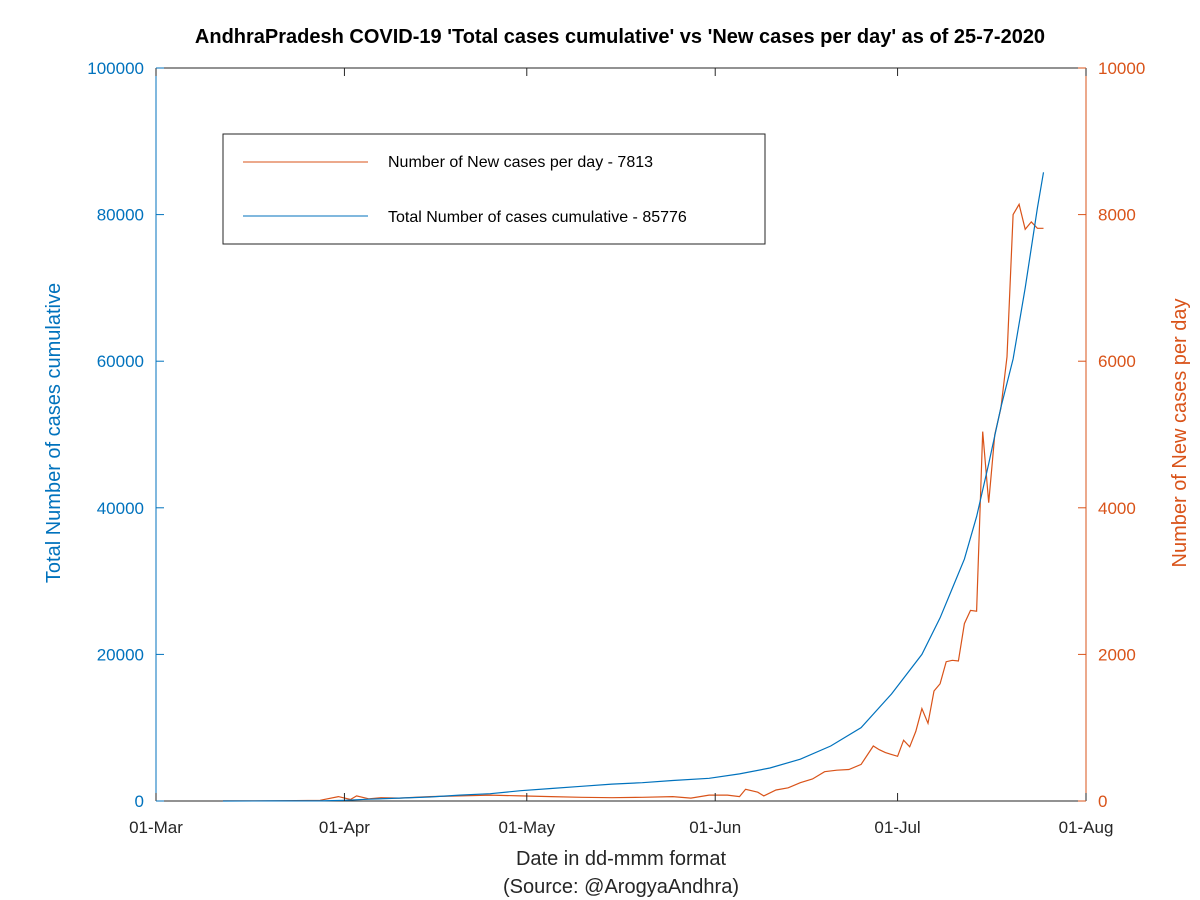 This screenshot has width=1200, height=900. I want to click on x-axis-source-label: (Source: @ArogyaAndhra), so click(621, 887).